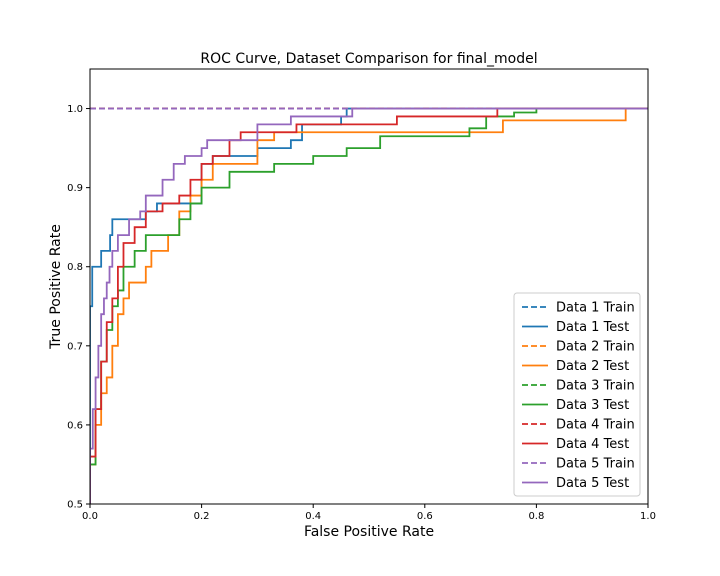  I want to click on legend-label-data-3-train: Data 3 Train, so click(595, 386).